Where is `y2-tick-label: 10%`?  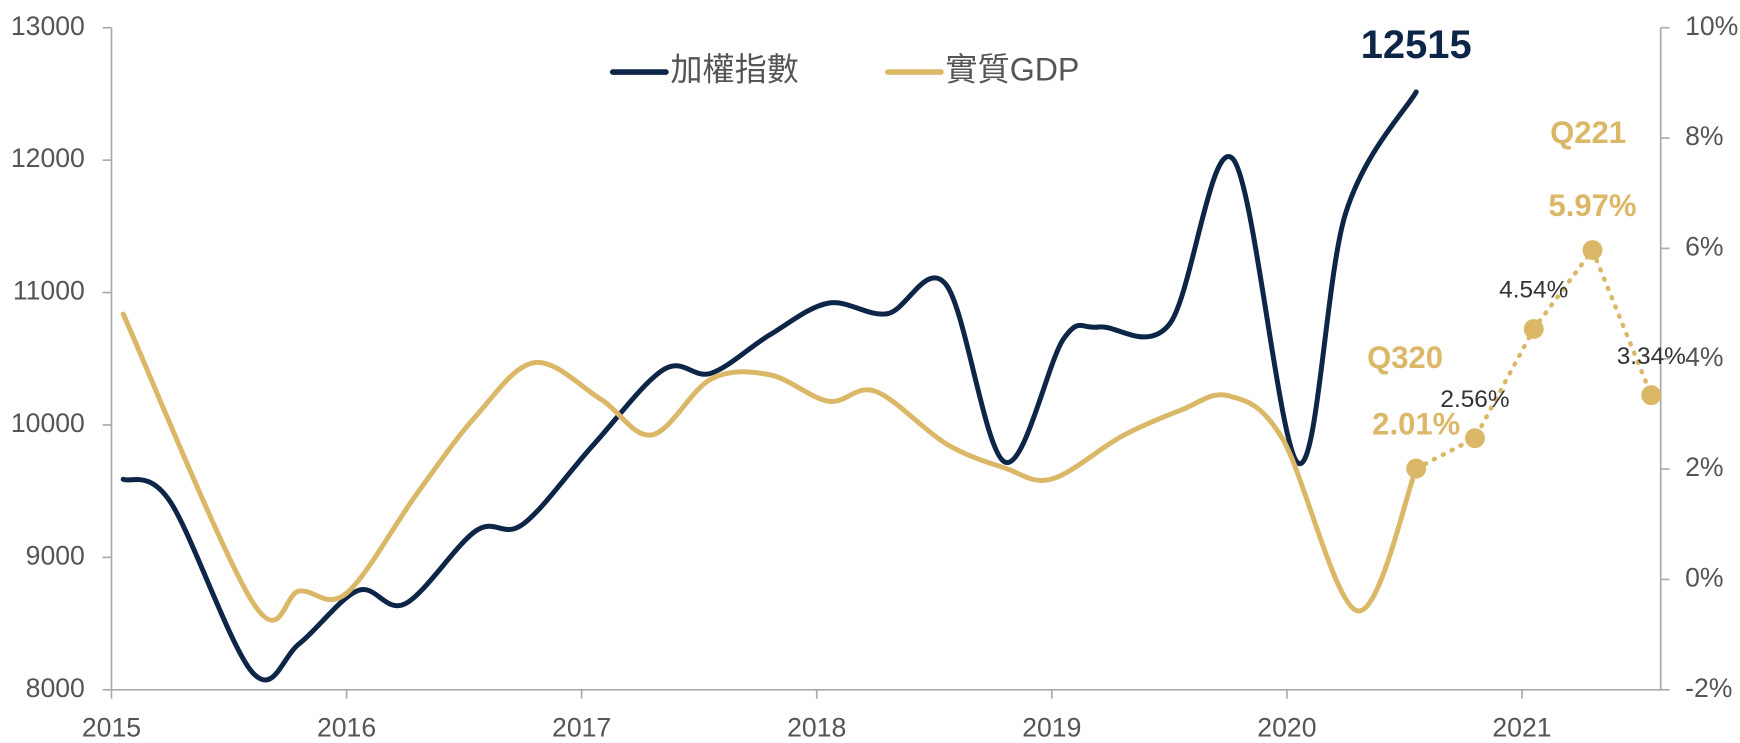
y2-tick-label: 10% is located at coordinates (1711, 26).